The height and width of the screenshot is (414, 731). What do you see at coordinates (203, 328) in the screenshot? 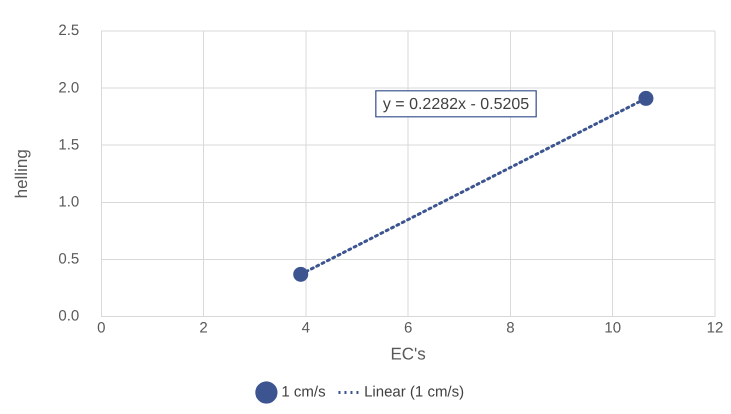
I see `x-tick-label: 2` at bounding box center [203, 328].